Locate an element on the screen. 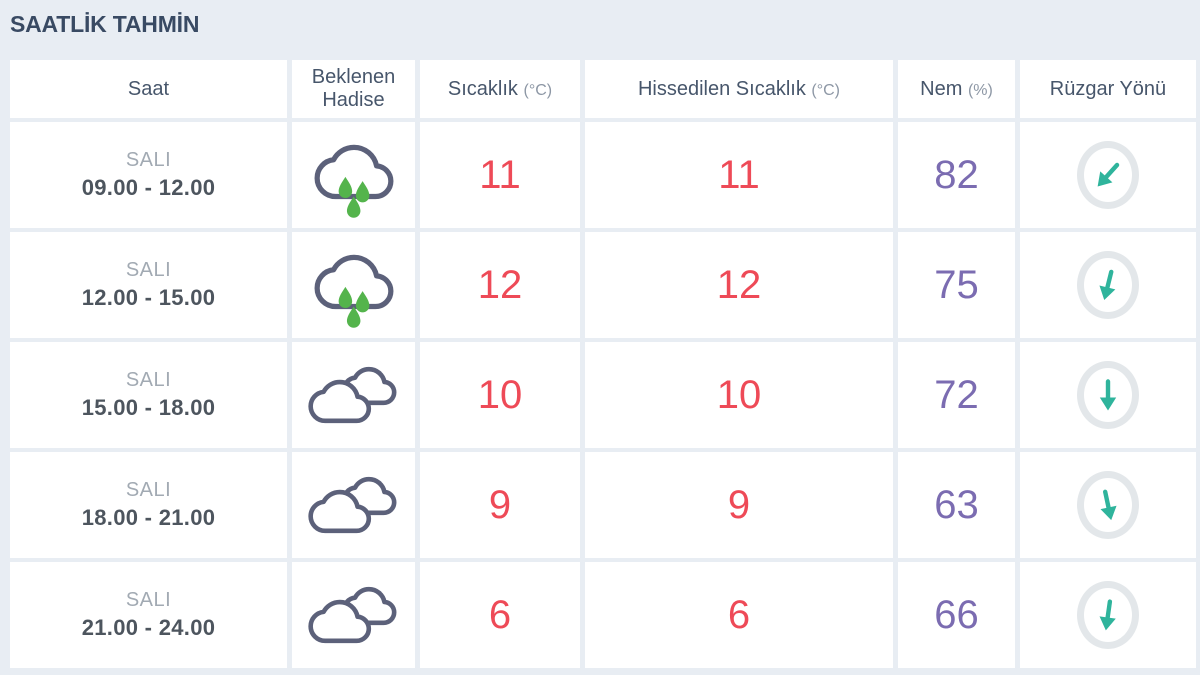 This screenshot has width=1200, height=675. humidity-value: 66 is located at coordinates (956, 615).